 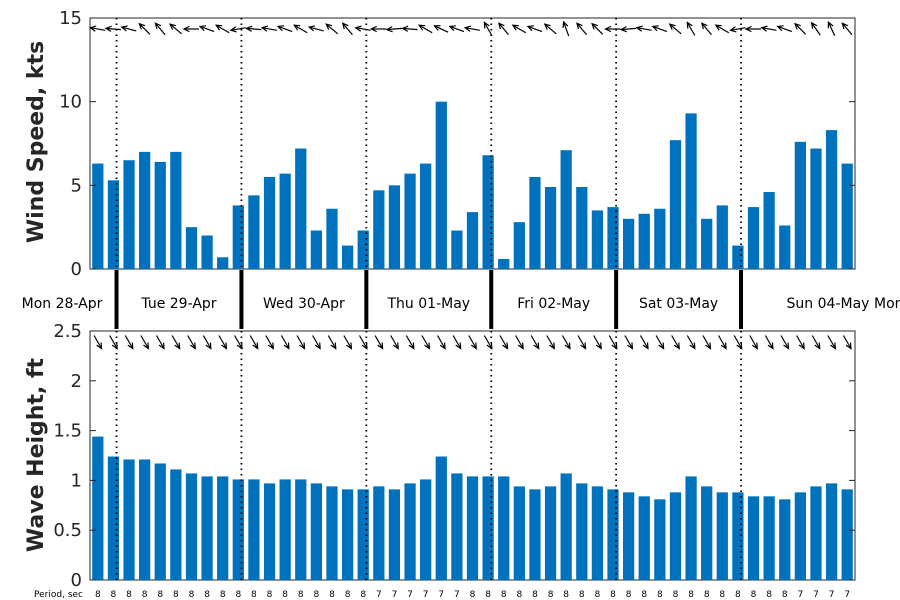 I want to click on period-axis-label: Period, sec, so click(x=58, y=595).